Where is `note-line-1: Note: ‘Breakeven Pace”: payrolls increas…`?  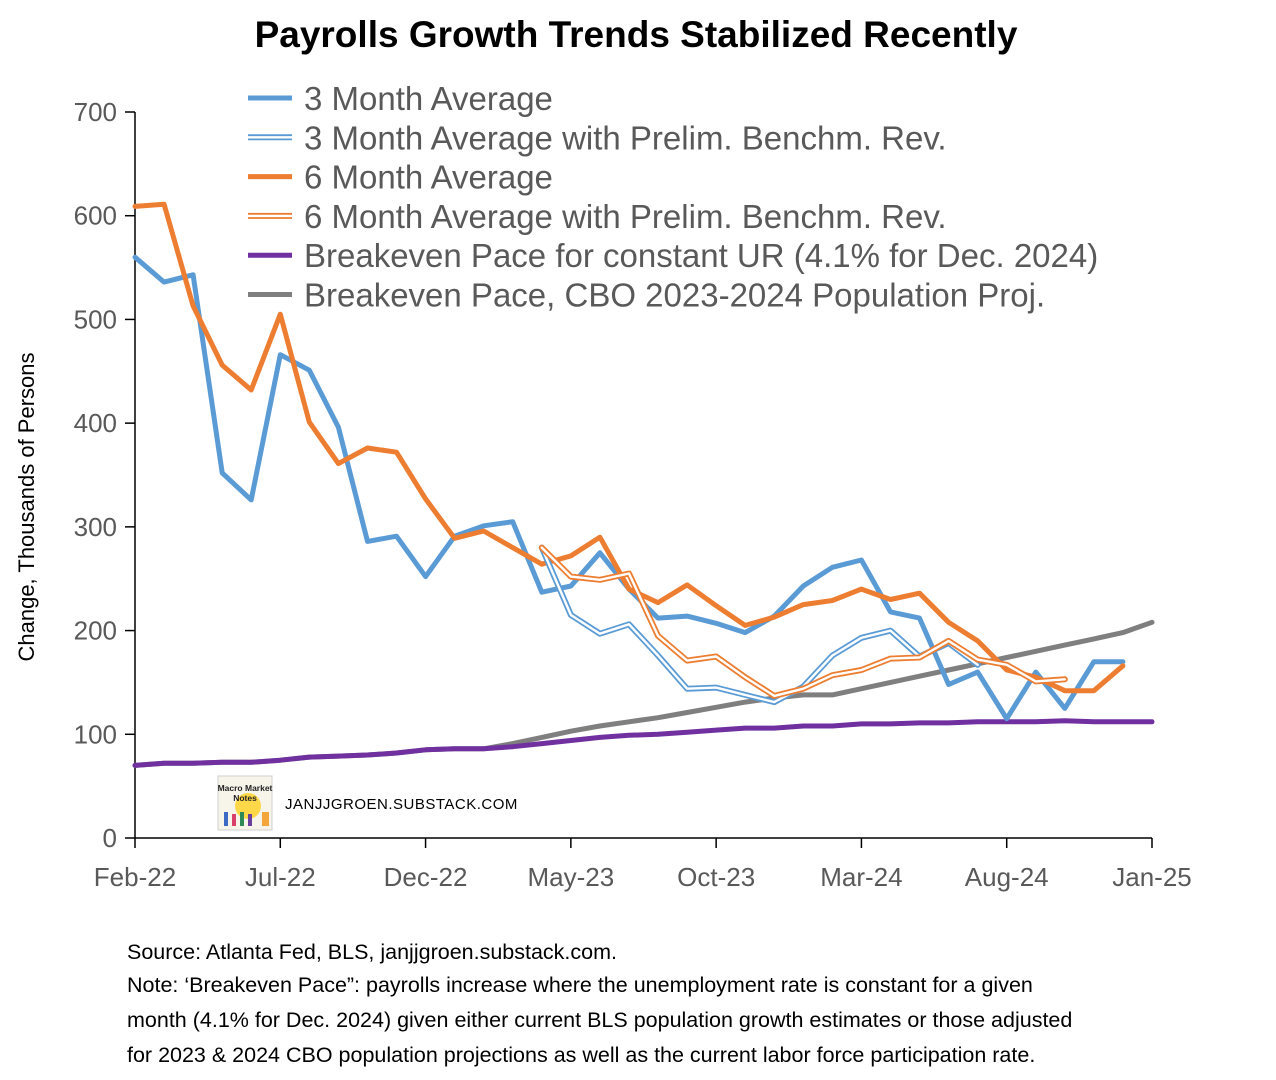 note-line-1: Note: ‘Breakeven Pace”: payrolls increas… is located at coordinates (580, 985).